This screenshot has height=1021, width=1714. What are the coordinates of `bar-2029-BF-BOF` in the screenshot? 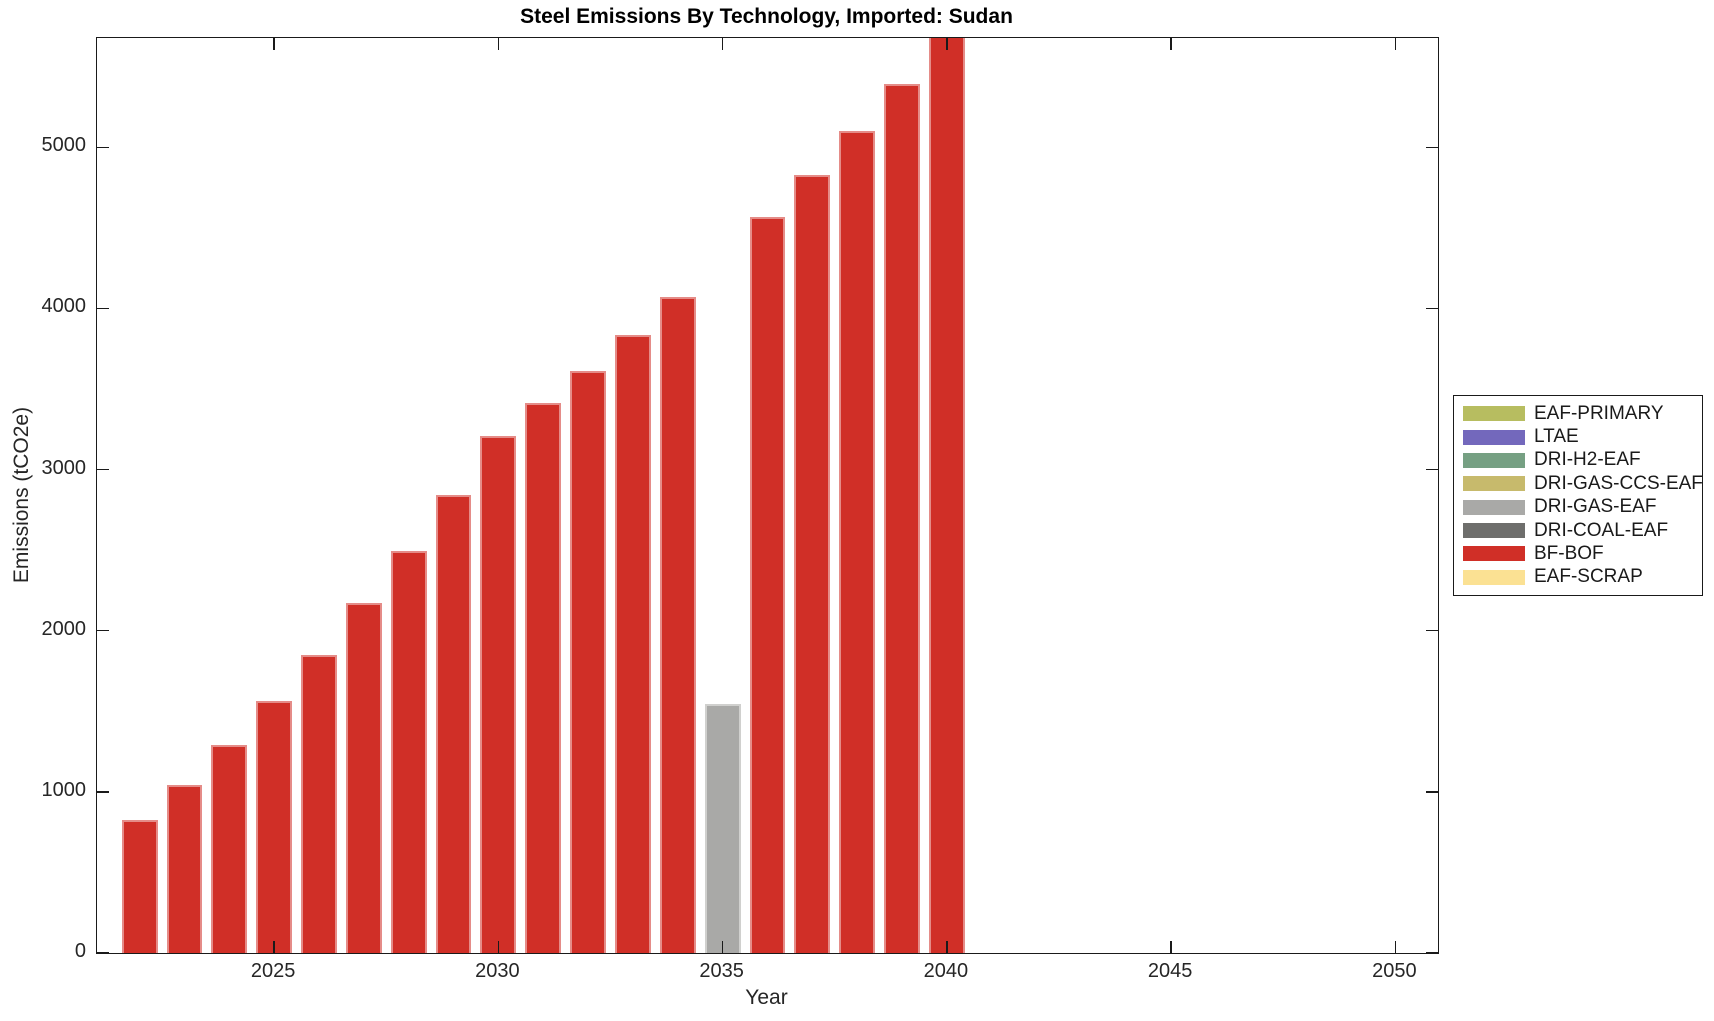 It's located at (453, 724).